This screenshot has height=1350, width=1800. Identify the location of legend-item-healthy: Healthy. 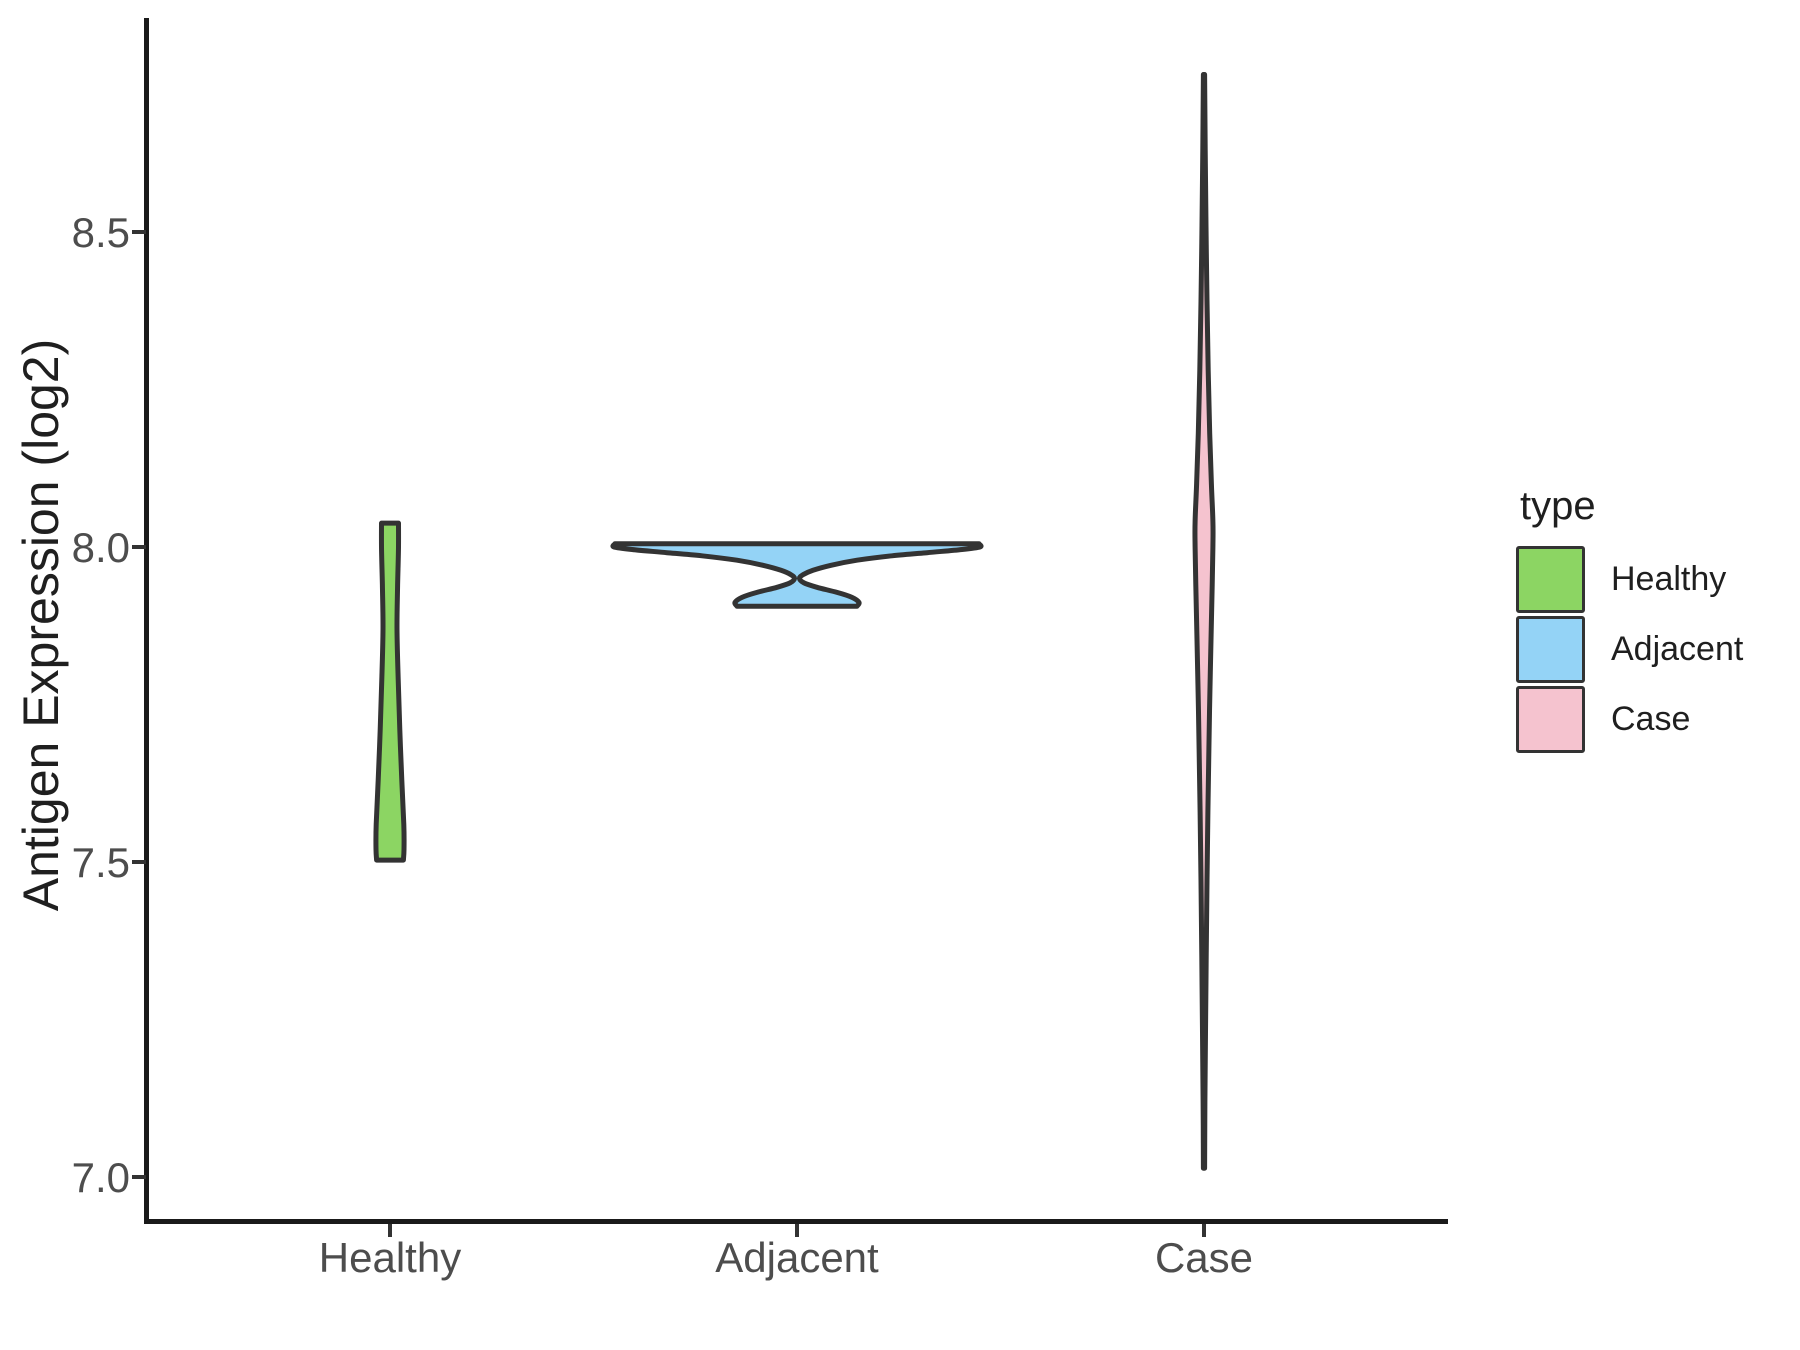
(1629, 579).